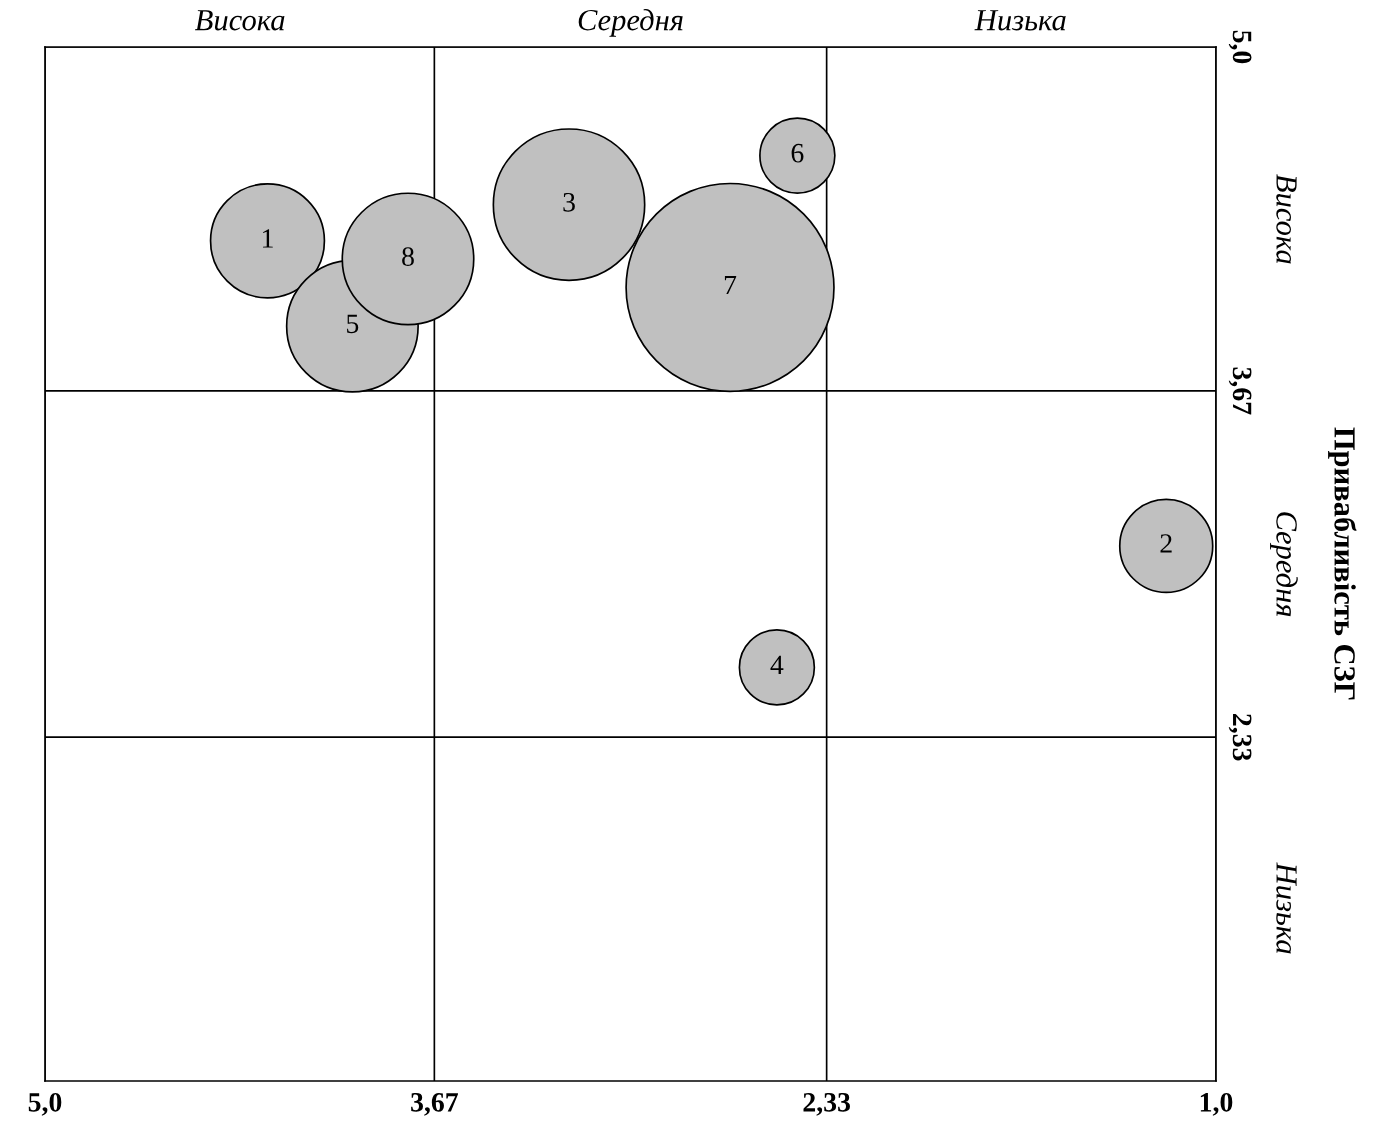  Describe the element at coordinates (1240, 47) in the screenshot. I see `y-tick-label: 5,0` at that location.